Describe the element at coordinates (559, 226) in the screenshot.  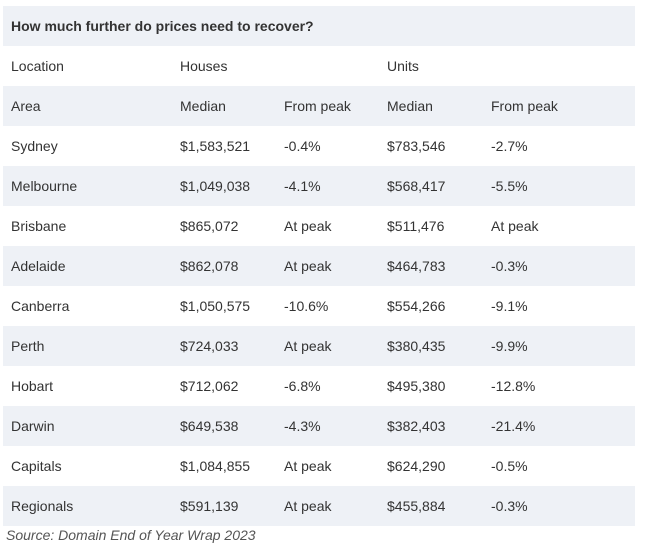
I see `cell-units-from-peak: At peak` at that location.